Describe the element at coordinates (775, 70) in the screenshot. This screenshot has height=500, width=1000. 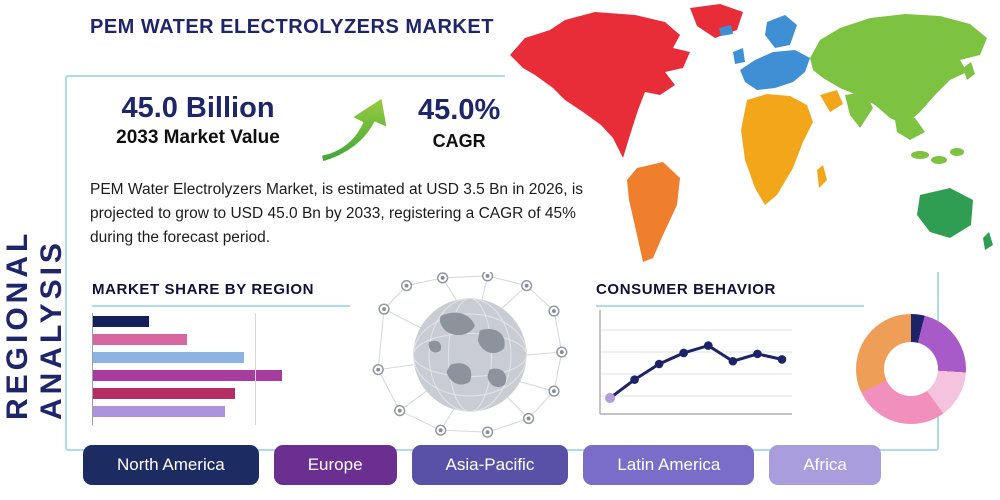
I see `map-europe` at that location.